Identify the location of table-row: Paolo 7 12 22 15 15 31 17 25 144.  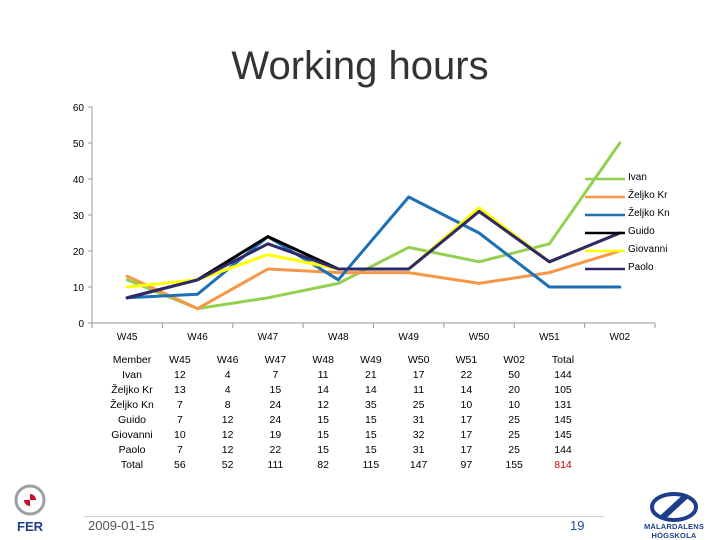
(348, 449).